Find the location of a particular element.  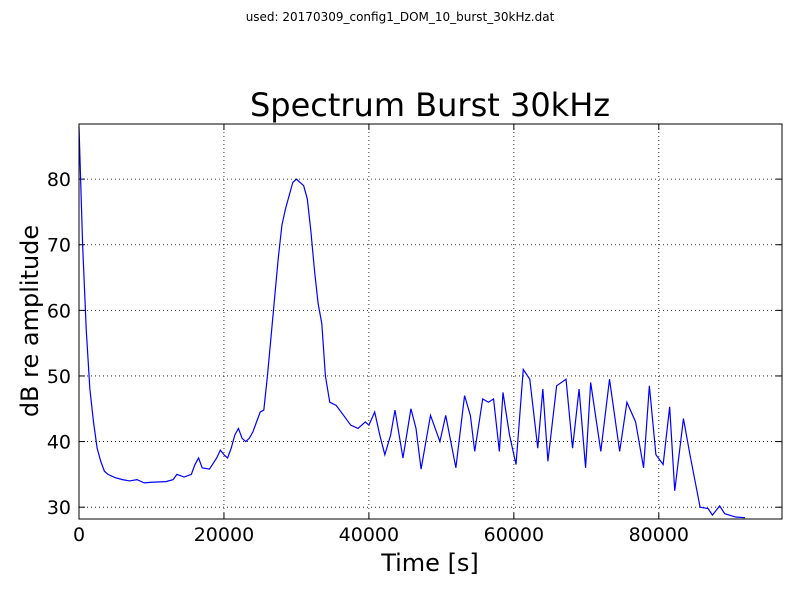

y-axis-label: dB re amplitude is located at coordinates (30, 321).